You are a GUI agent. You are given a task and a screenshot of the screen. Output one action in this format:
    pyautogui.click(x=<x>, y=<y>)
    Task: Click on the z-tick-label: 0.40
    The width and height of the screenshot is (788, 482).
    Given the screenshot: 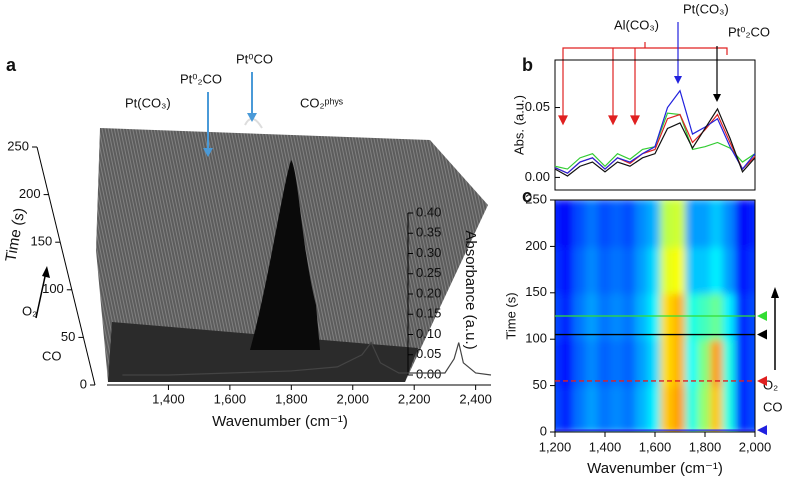 What is the action you would take?
    pyautogui.click(x=428, y=211)
    